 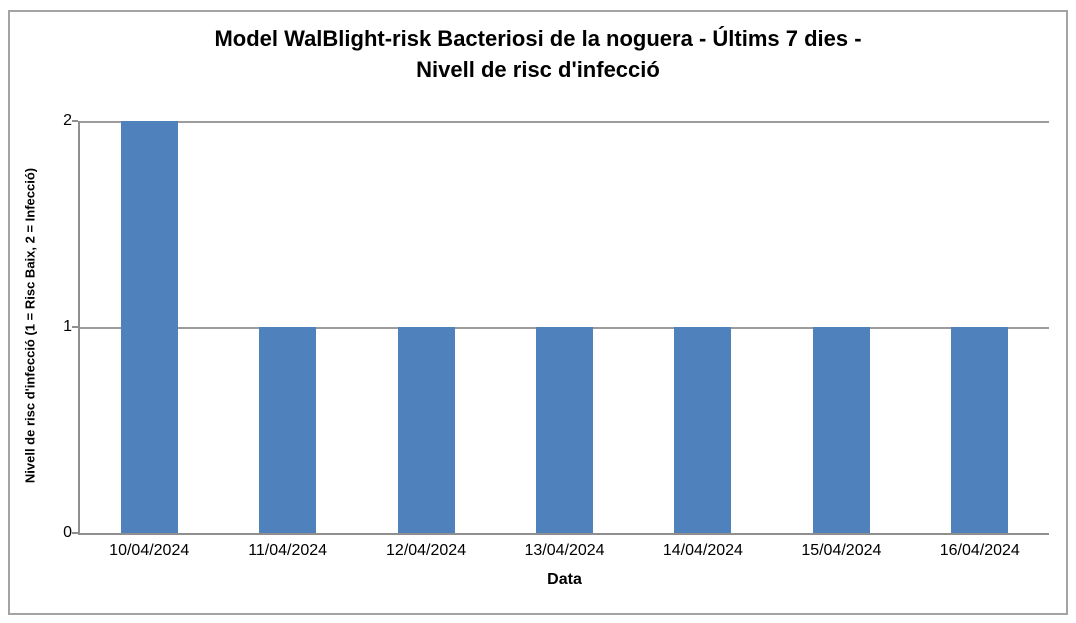 What do you see at coordinates (288, 550) in the screenshot?
I see `x-tick-label: 11/04/2024` at bounding box center [288, 550].